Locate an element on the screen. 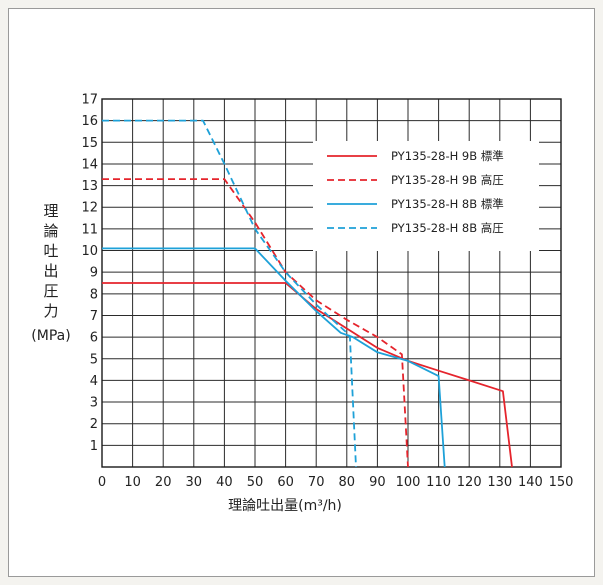 The width and height of the screenshot is (603, 585). legend-label-4: PY135-28-H 8B 高圧 is located at coordinates (447, 228).